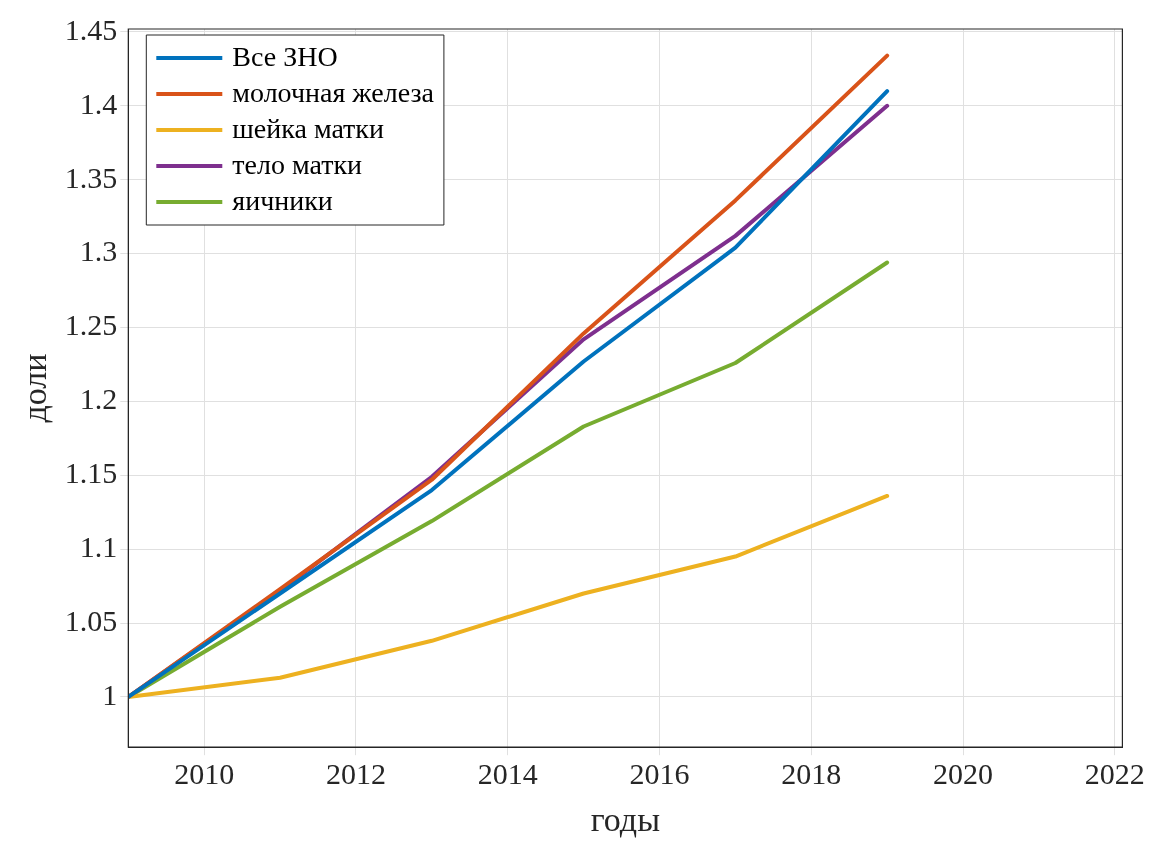 Image resolution: width=1157 pixels, height=861 pixels. I want to click on y-tick-label: 1.1, so click(98, 547).